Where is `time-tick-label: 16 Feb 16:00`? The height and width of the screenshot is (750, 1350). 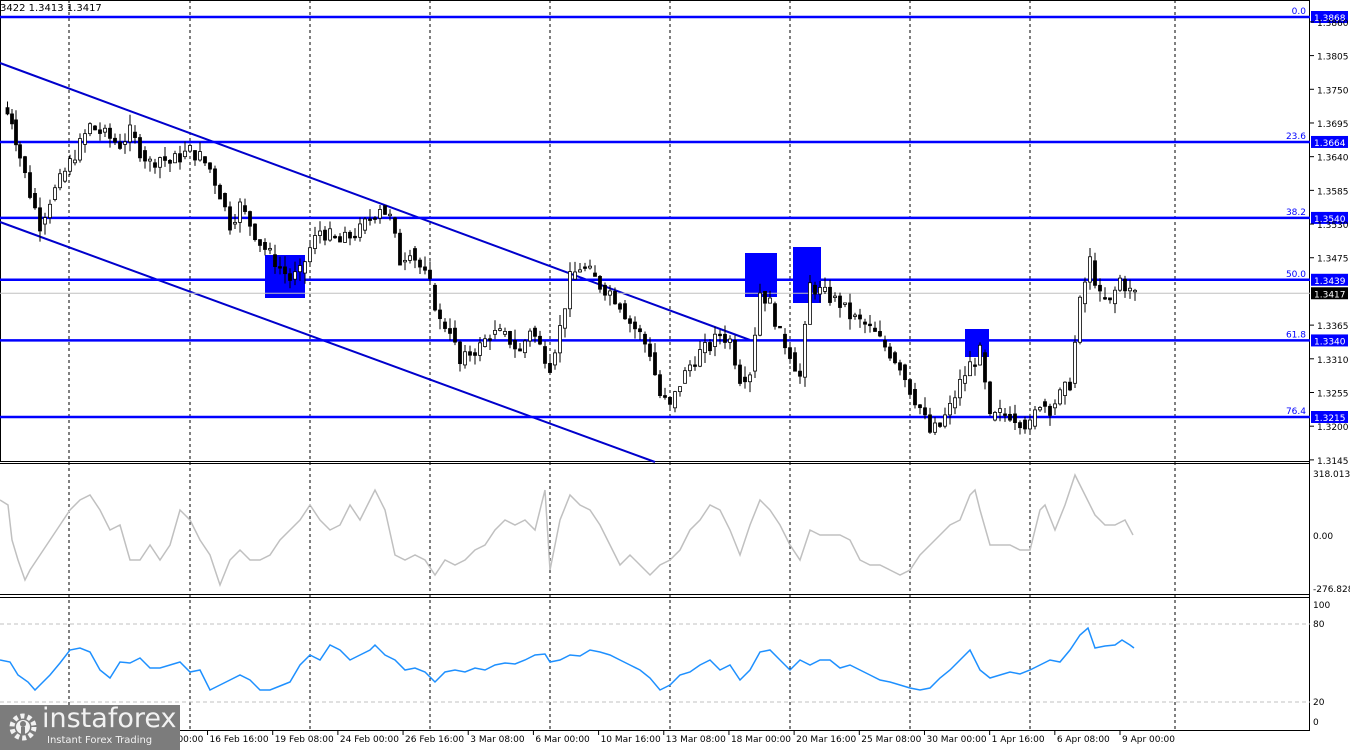
time-tick-label: 16 Feb 16:00 is located at coordinates (239, 740).